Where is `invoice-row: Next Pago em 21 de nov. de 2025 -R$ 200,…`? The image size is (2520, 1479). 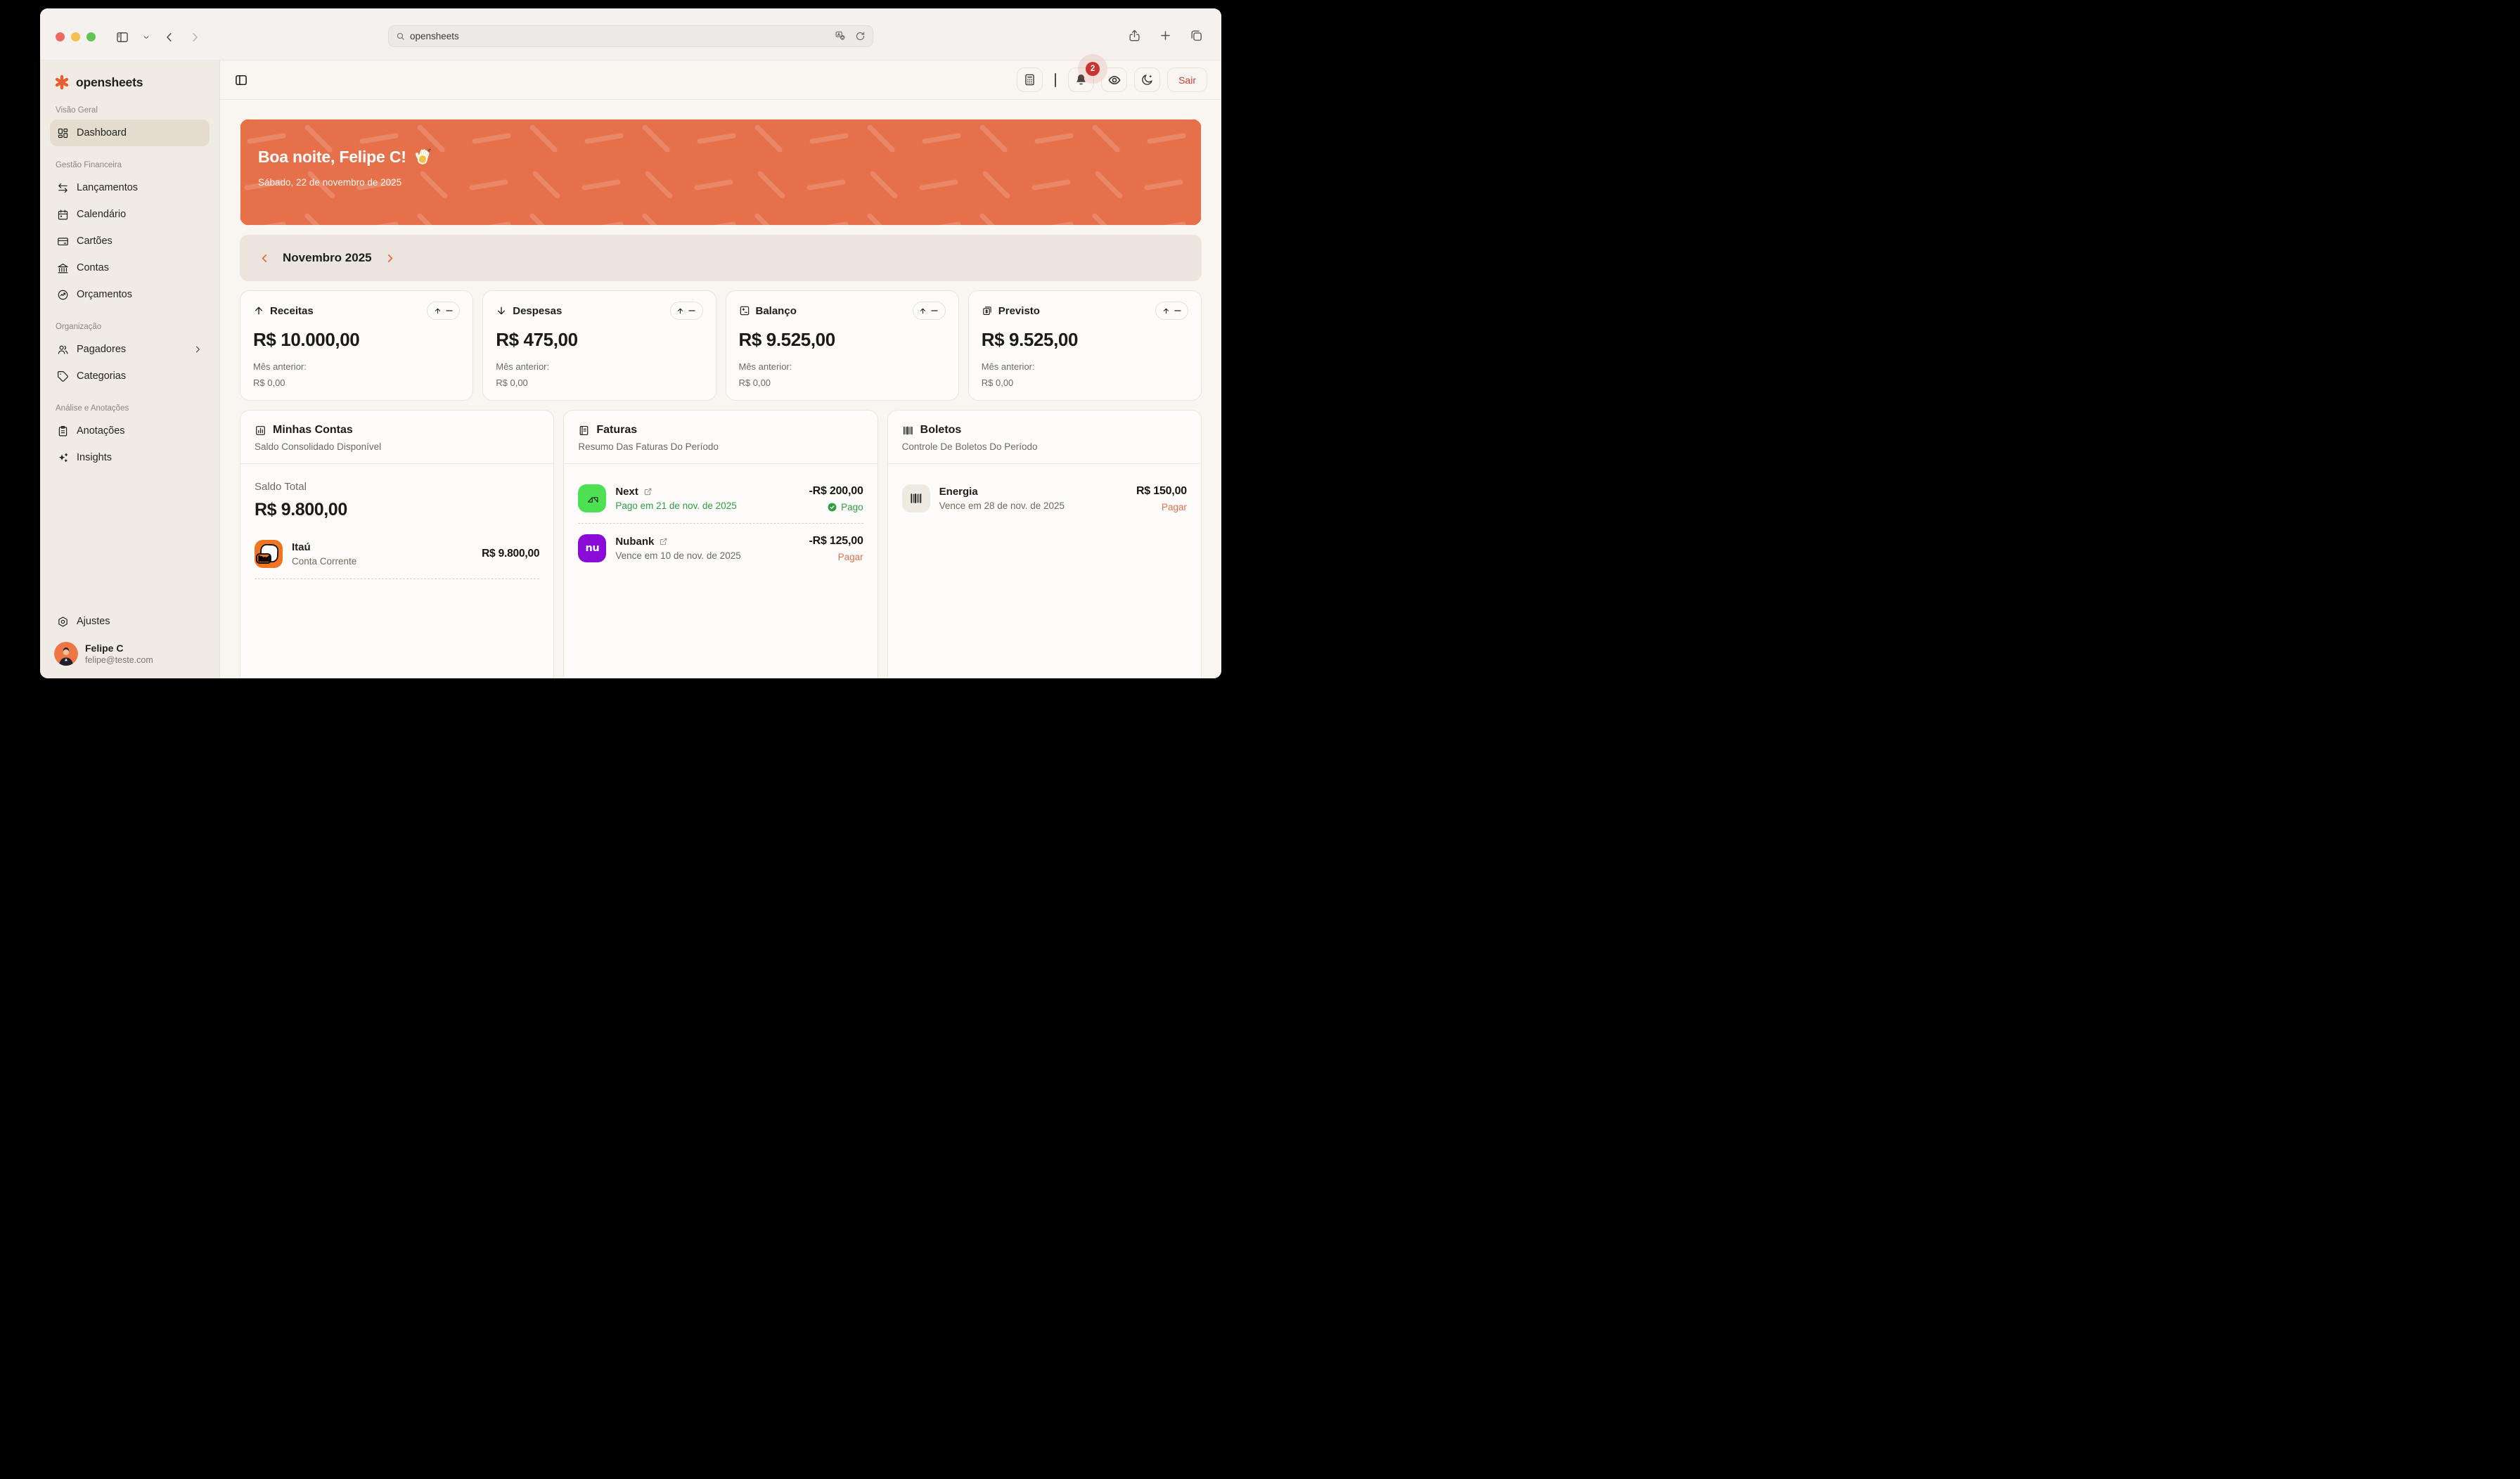 invoice-row: Next Pago em 21 de nov. de 2025 -R$ 200,… is located at coordinates (721, 499).